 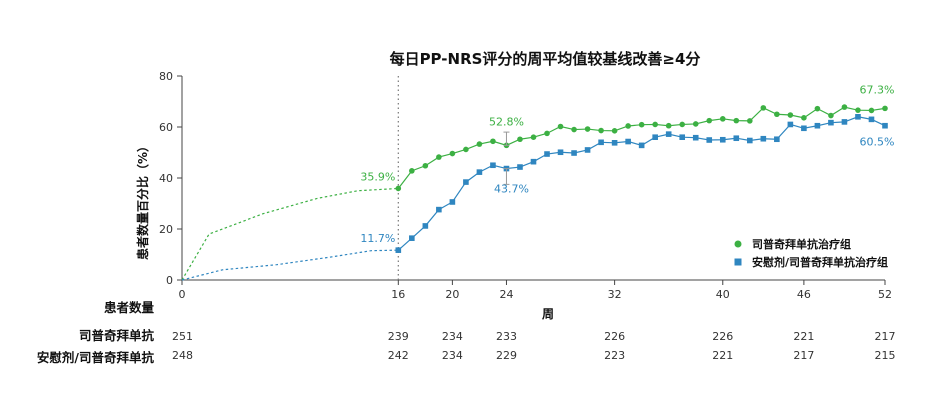 I want to click on table-row-label-sipuqi: 司普奇拜单抗, so click(x=117, y=335).